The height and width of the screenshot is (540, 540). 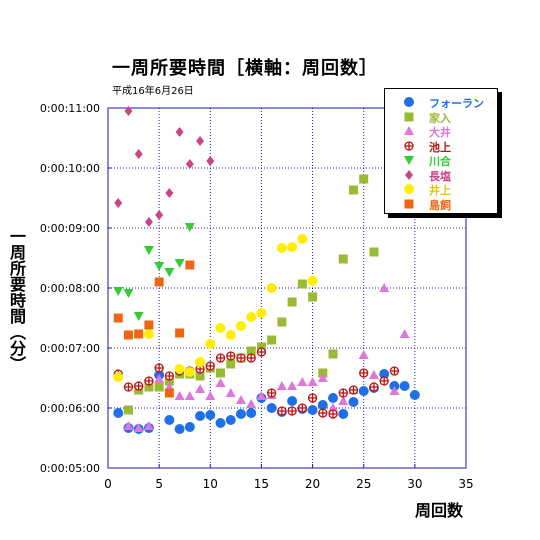 I want to click on x-tick-label: 0, so click(x=108, y=484).